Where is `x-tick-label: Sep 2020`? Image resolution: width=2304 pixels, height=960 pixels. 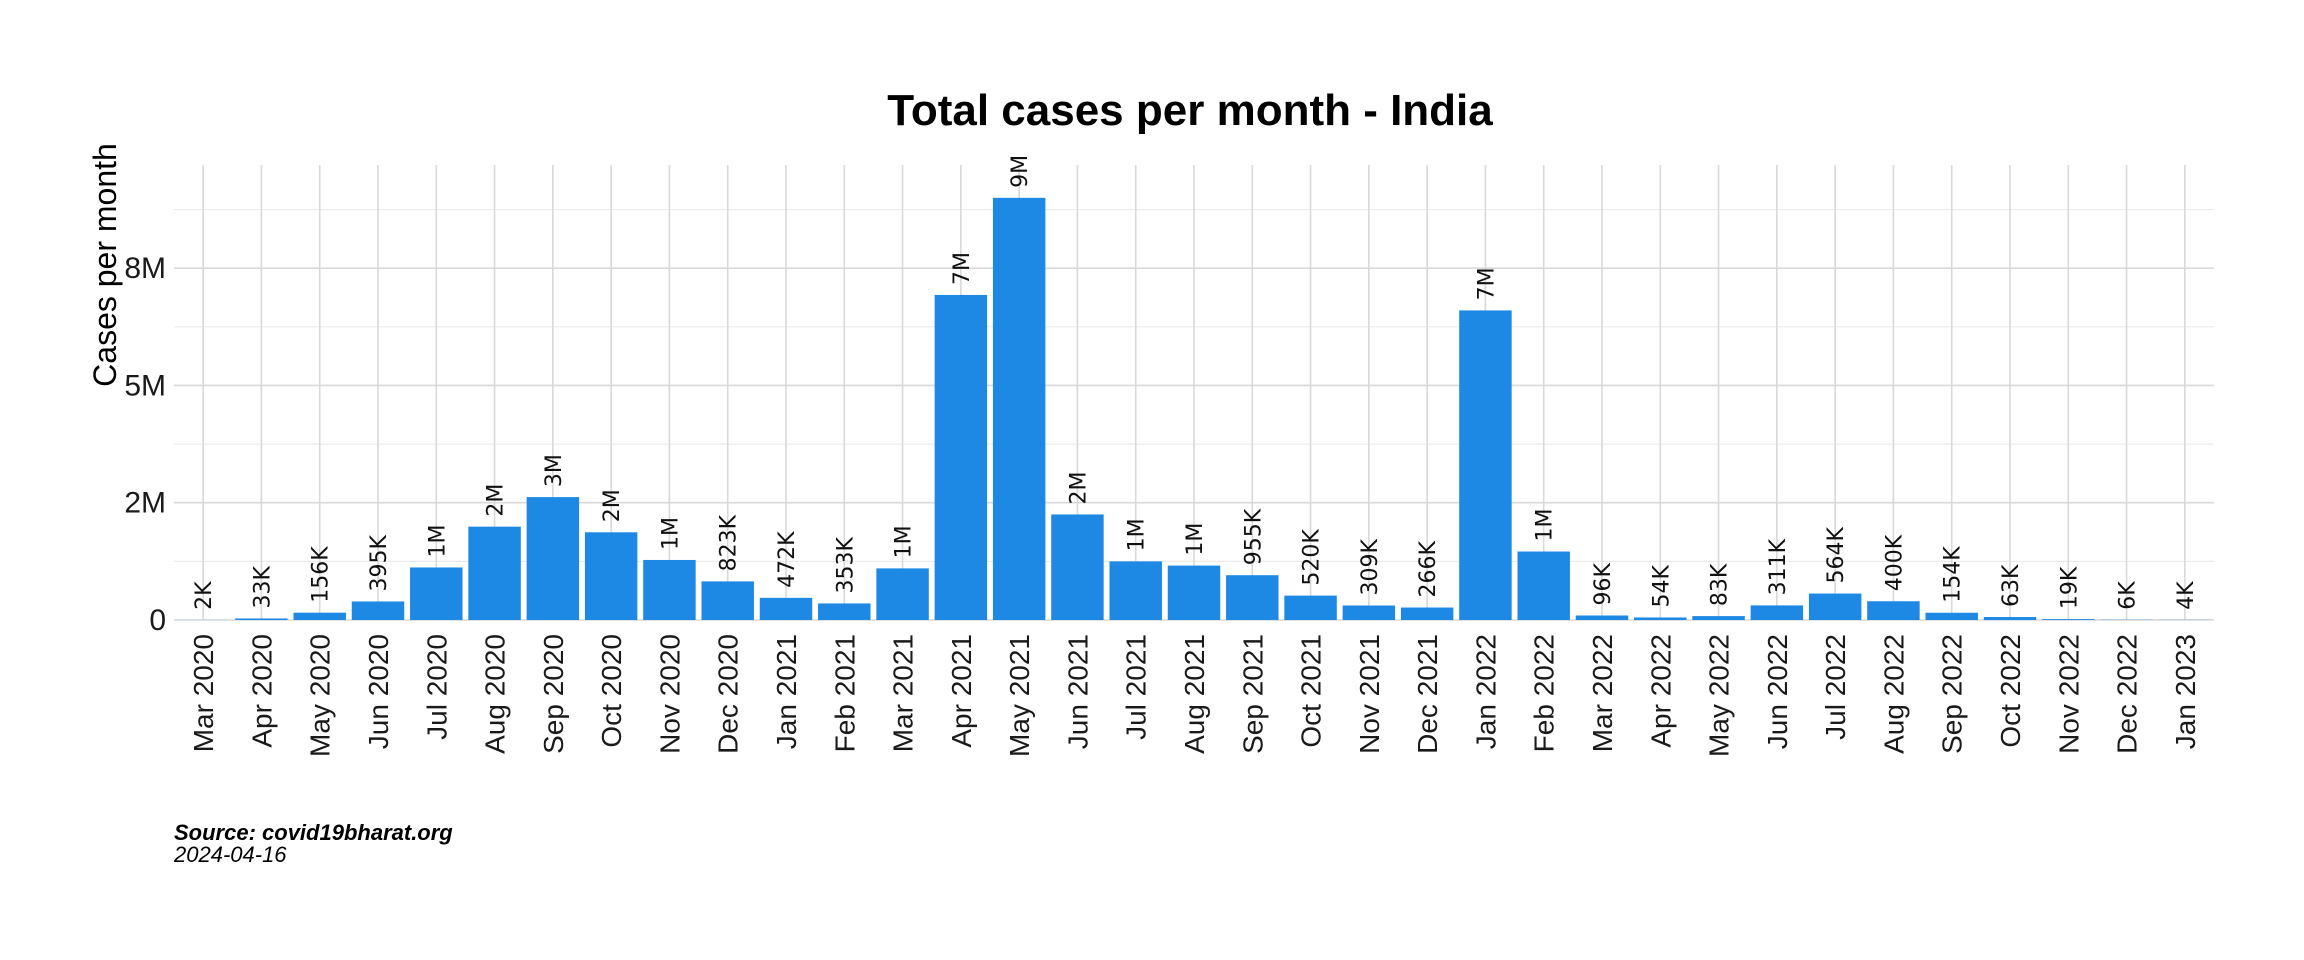
x-tick-label: Sep 2020 is located at coordinates (553, 694).